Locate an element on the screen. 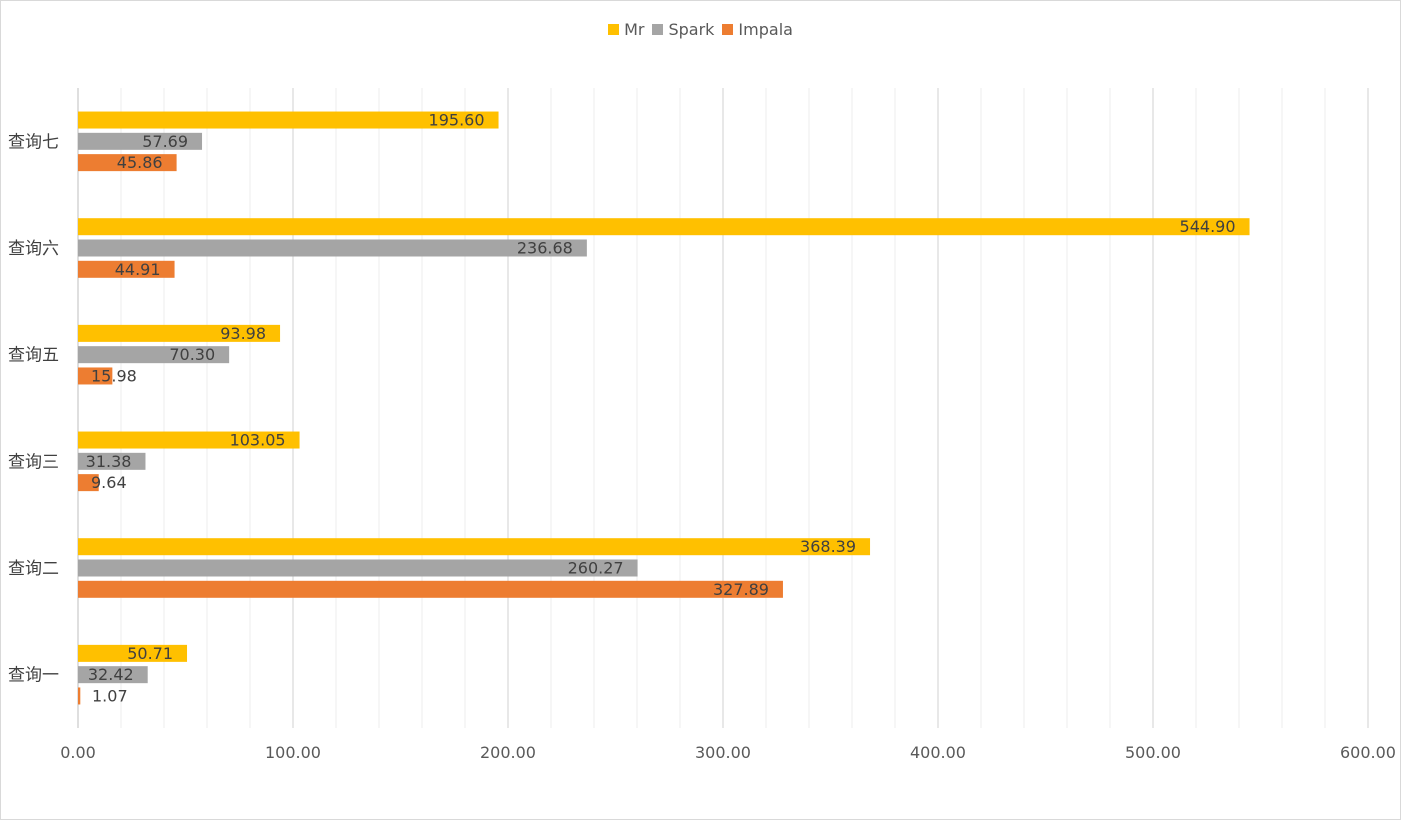  legend: Mr Spark Impala is located at coordinates (700, 29).